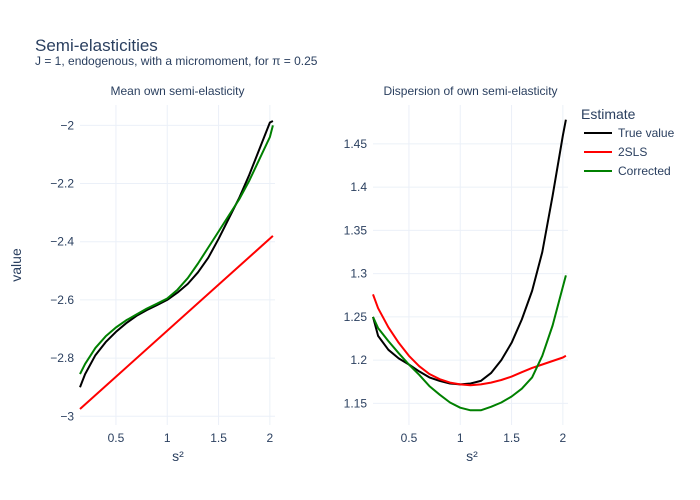 This screenshot has width=700, height=500. What do you see at coordinates (62, 242) in the screenshot?
I see `y-tick-label: −2.4` at bounding box center [62, 242].